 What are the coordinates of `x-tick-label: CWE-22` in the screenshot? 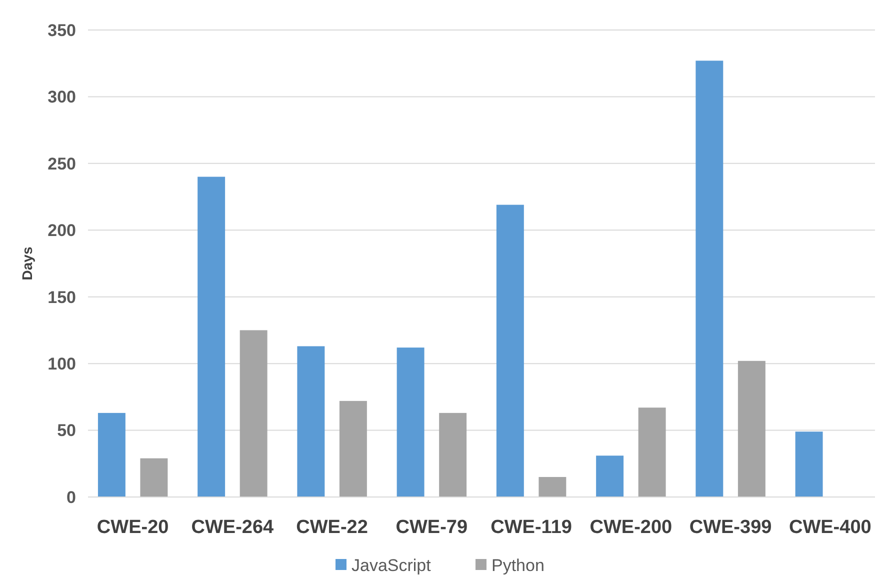 It's located at (332, 527).